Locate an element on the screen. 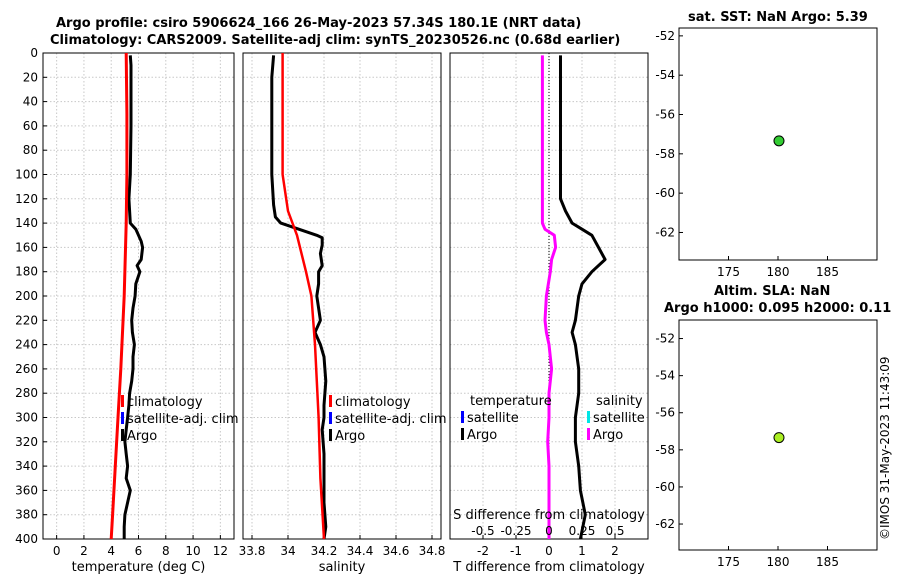  sla_map-ytick-label: -52 is located at coordinates (665, 339).